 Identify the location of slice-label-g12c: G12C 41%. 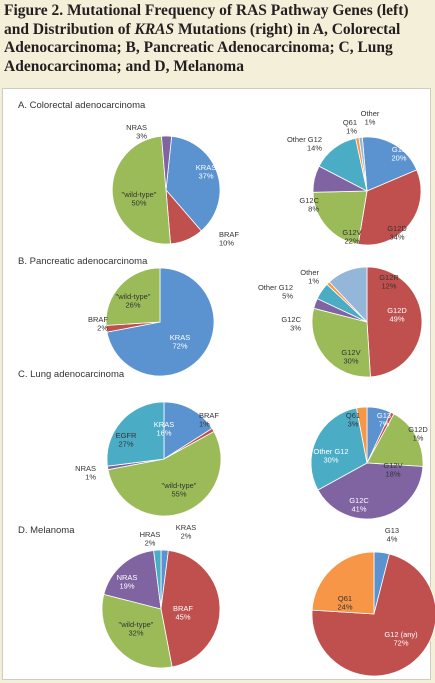
(359, 505).